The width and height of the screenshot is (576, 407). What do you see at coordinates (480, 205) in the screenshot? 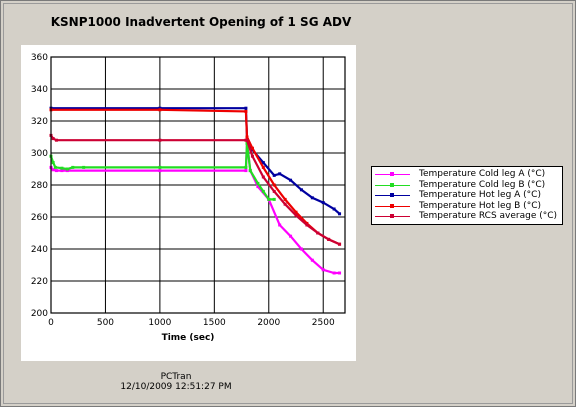
I see `legend-label: Temperature Hot leg B (°C)` at bounding box center [480, 205].